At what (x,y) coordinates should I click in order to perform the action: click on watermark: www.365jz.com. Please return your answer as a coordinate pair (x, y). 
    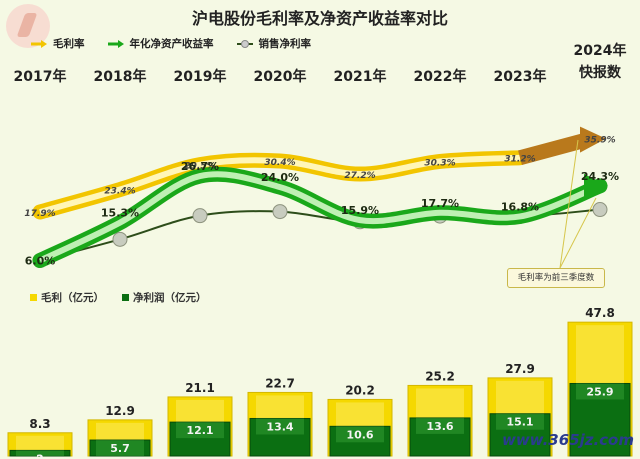
    Looking at the image, I should click on (567, 440).